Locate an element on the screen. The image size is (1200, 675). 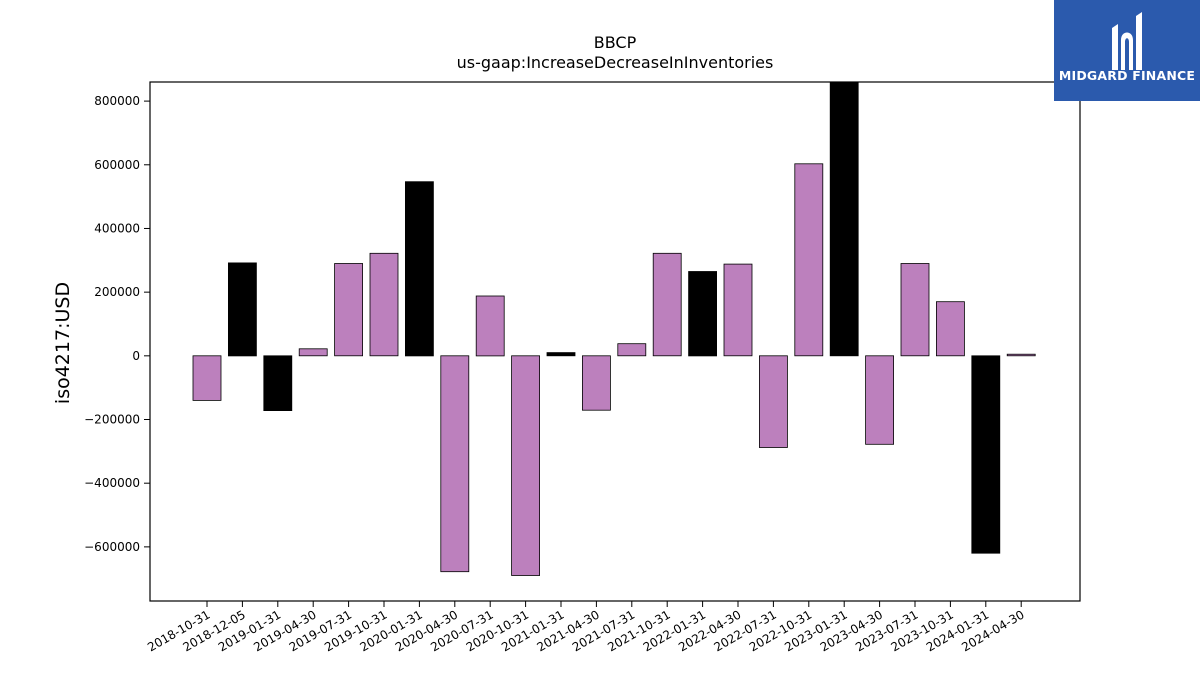
y-tick-label: 200000 is located at coordinates (117, 292).